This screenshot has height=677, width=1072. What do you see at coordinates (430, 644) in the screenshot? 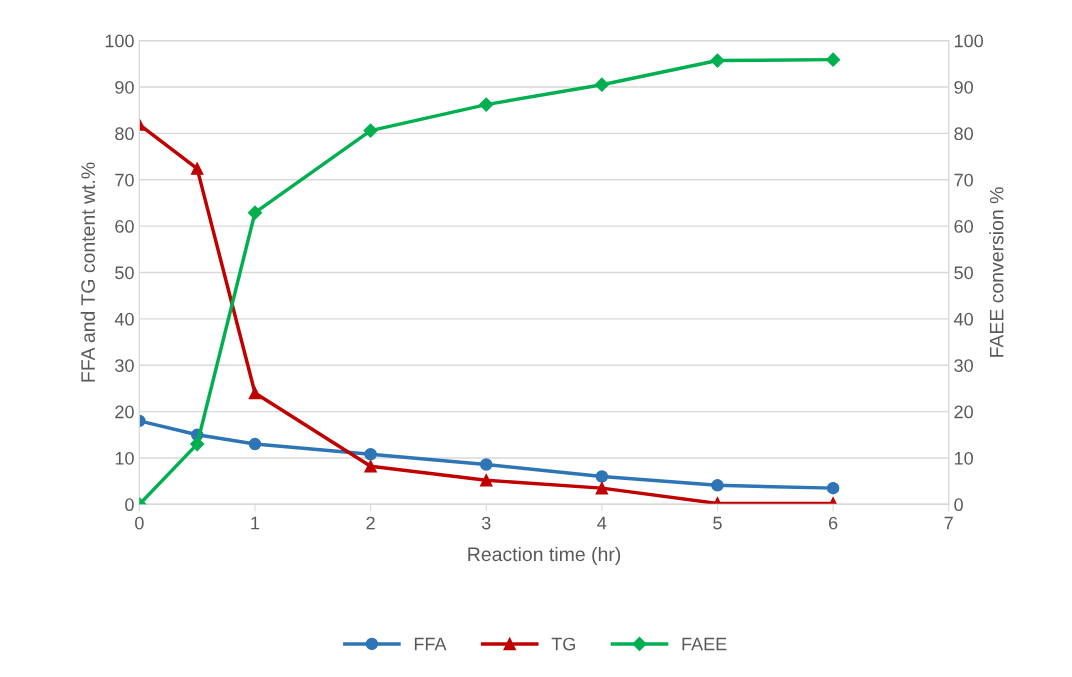
I see `legend-label: FFA` at bounding box center [430, 644].